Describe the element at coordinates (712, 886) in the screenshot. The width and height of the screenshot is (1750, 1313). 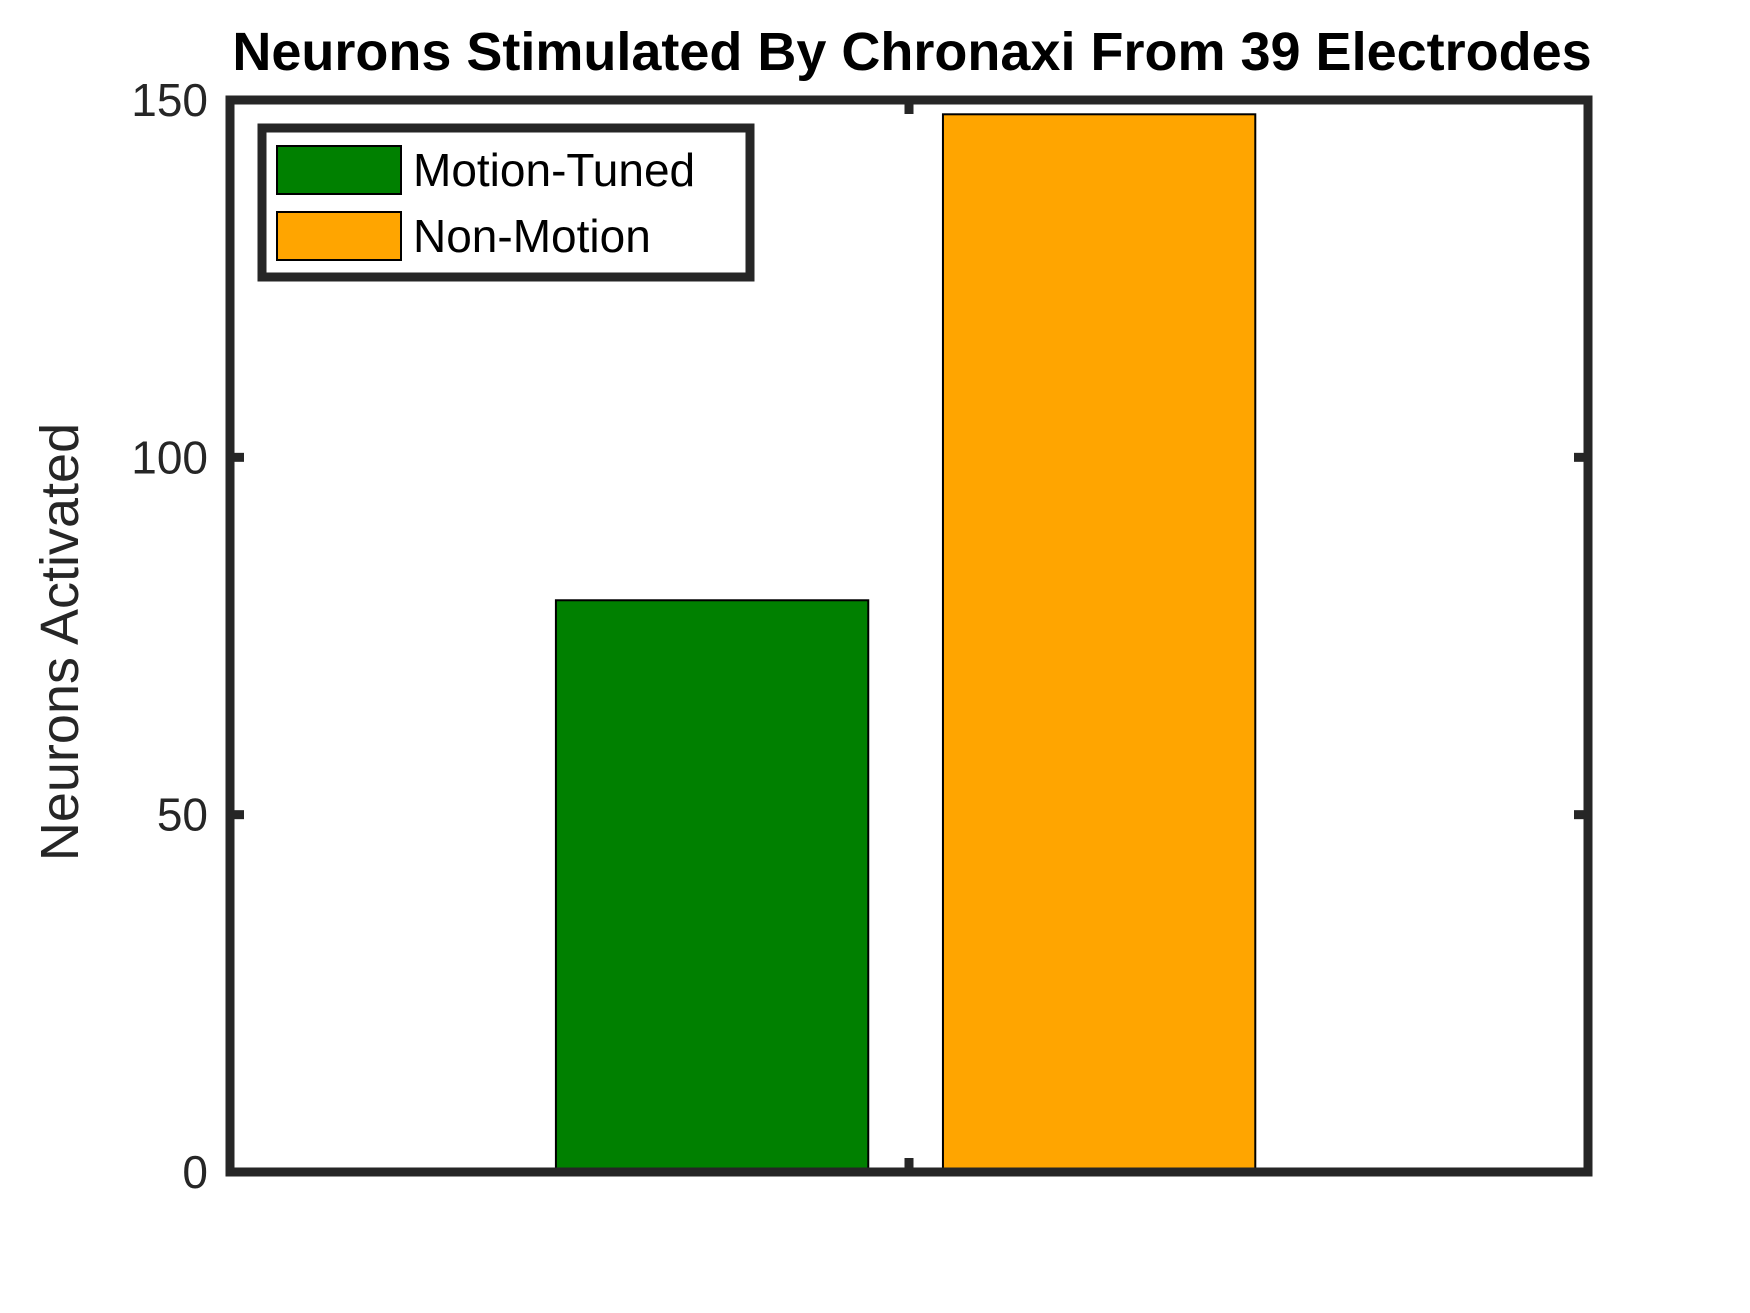
I see `bar-motion-tuned` at that location.